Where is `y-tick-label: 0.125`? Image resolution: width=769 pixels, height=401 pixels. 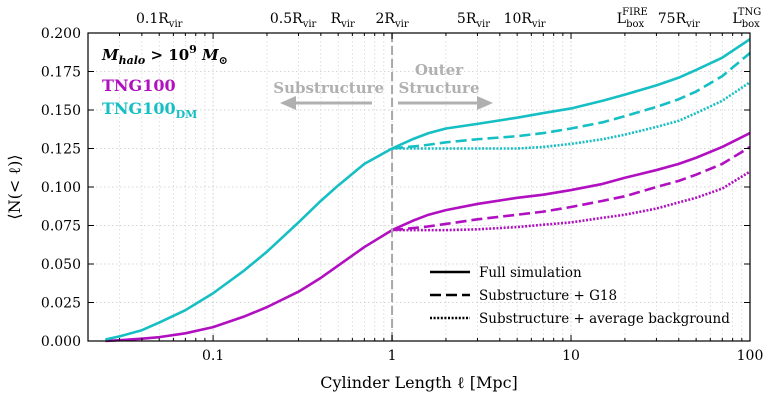
y-tick-label: 0.125 is located at coordinates (61, 150).